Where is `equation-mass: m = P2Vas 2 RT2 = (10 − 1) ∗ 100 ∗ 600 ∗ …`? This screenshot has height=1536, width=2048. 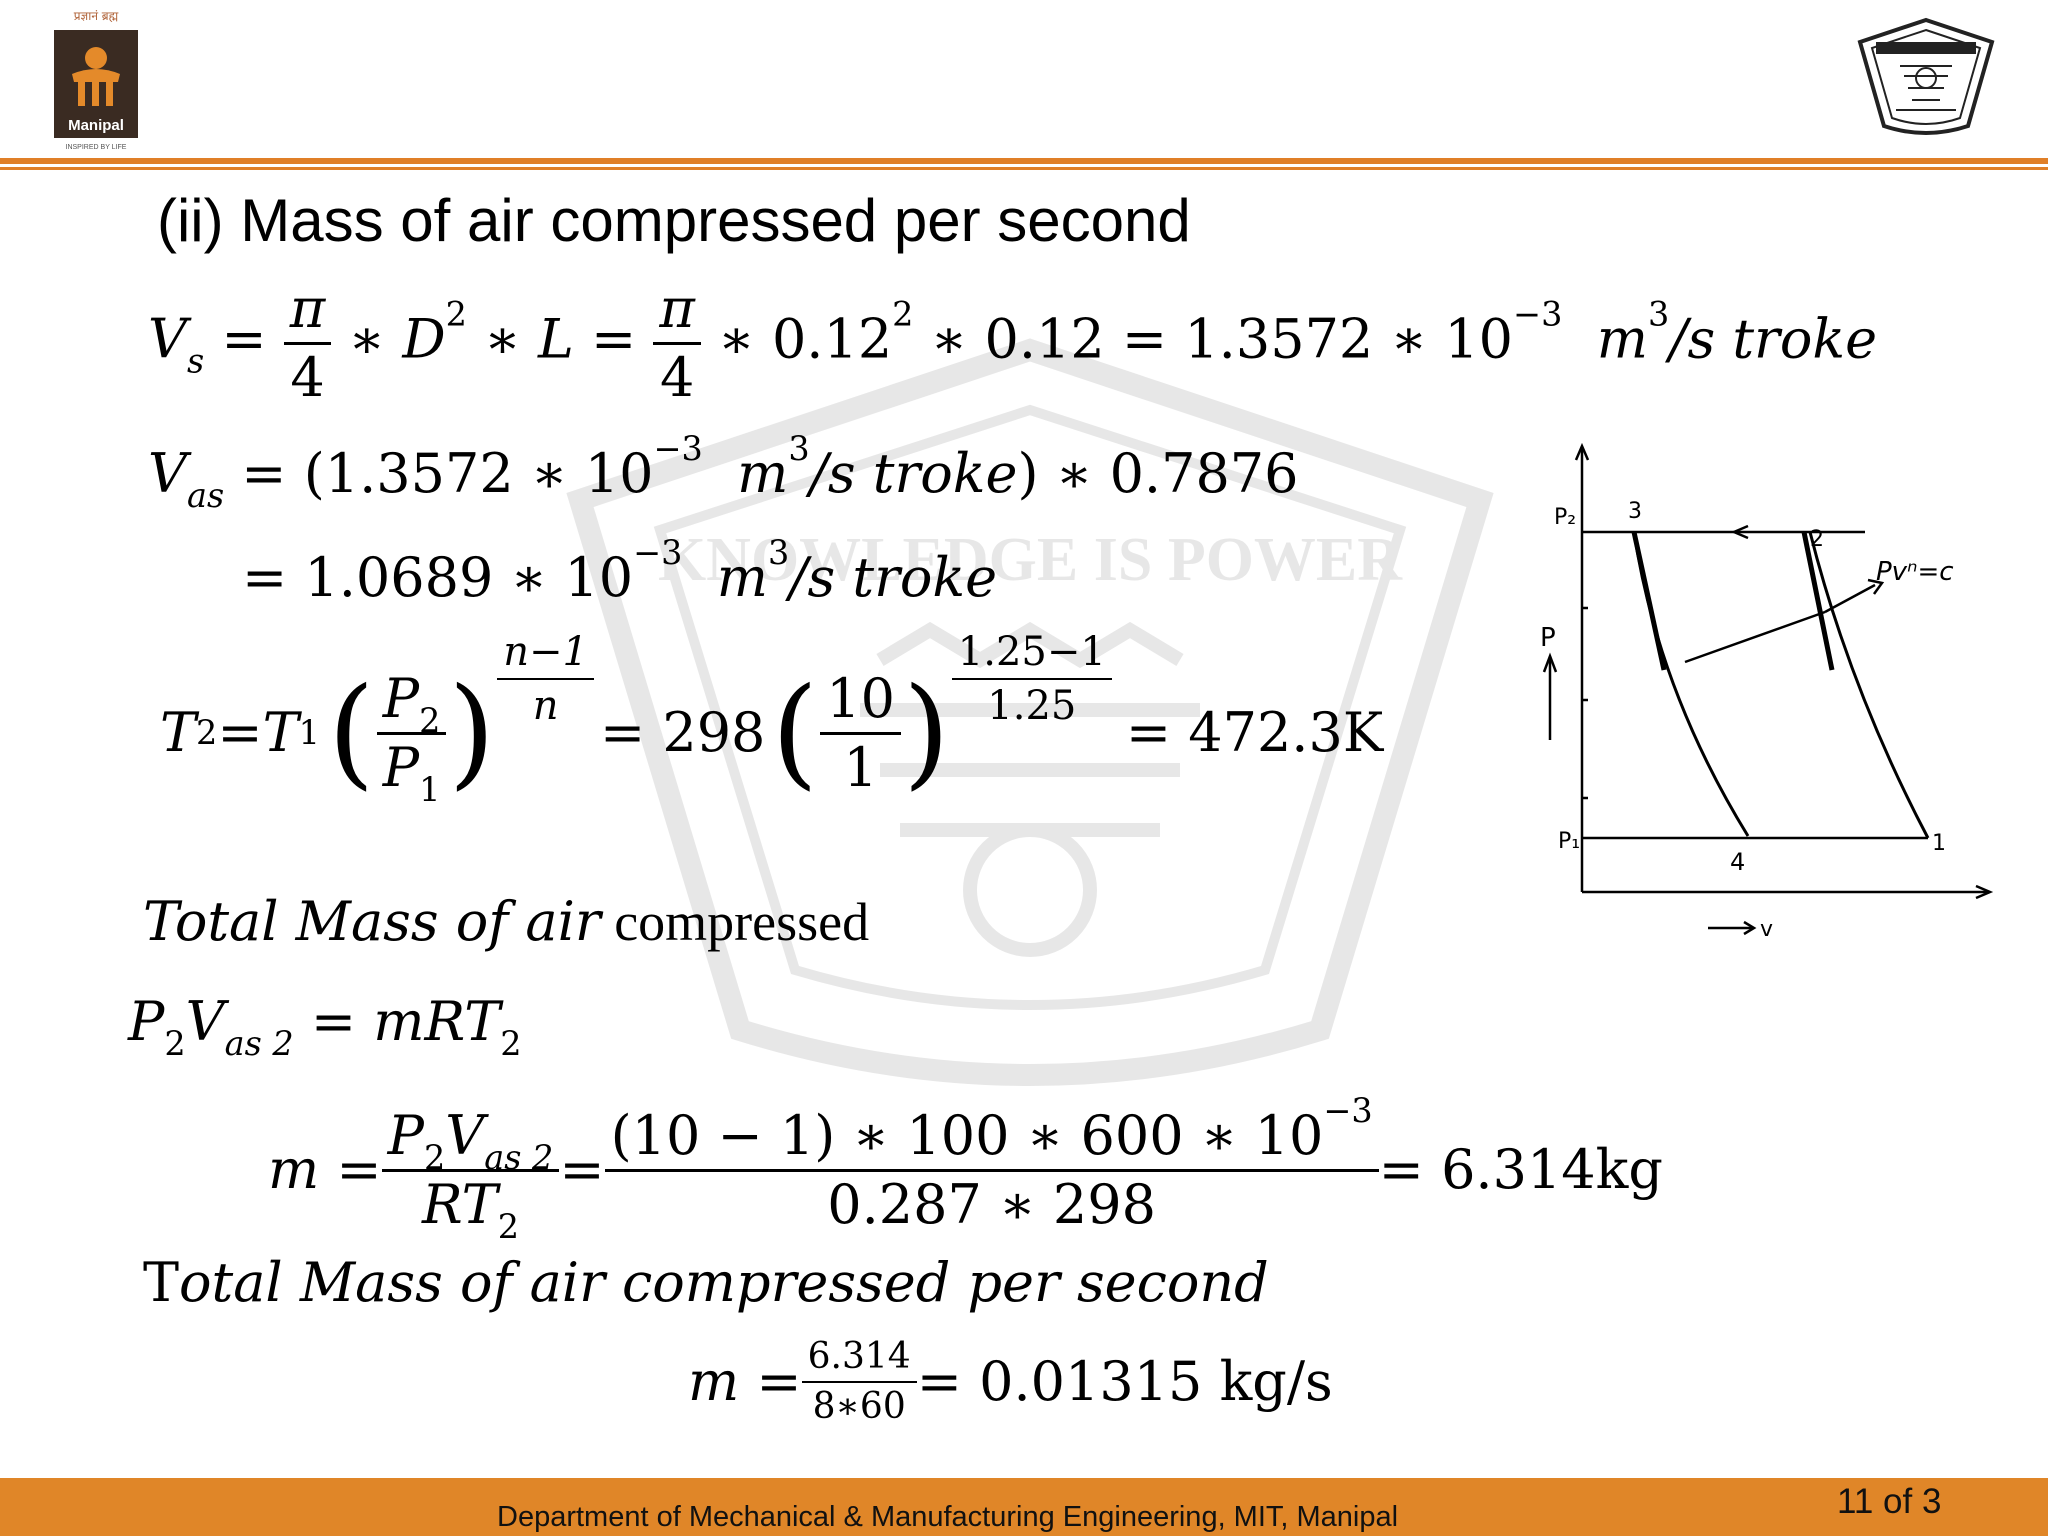
equation-mass: m = P2Vas 2 RT2 = (10 − 1) ∗ 100 ∗ 600 ∗ … is located at coordinates (965, 1168).